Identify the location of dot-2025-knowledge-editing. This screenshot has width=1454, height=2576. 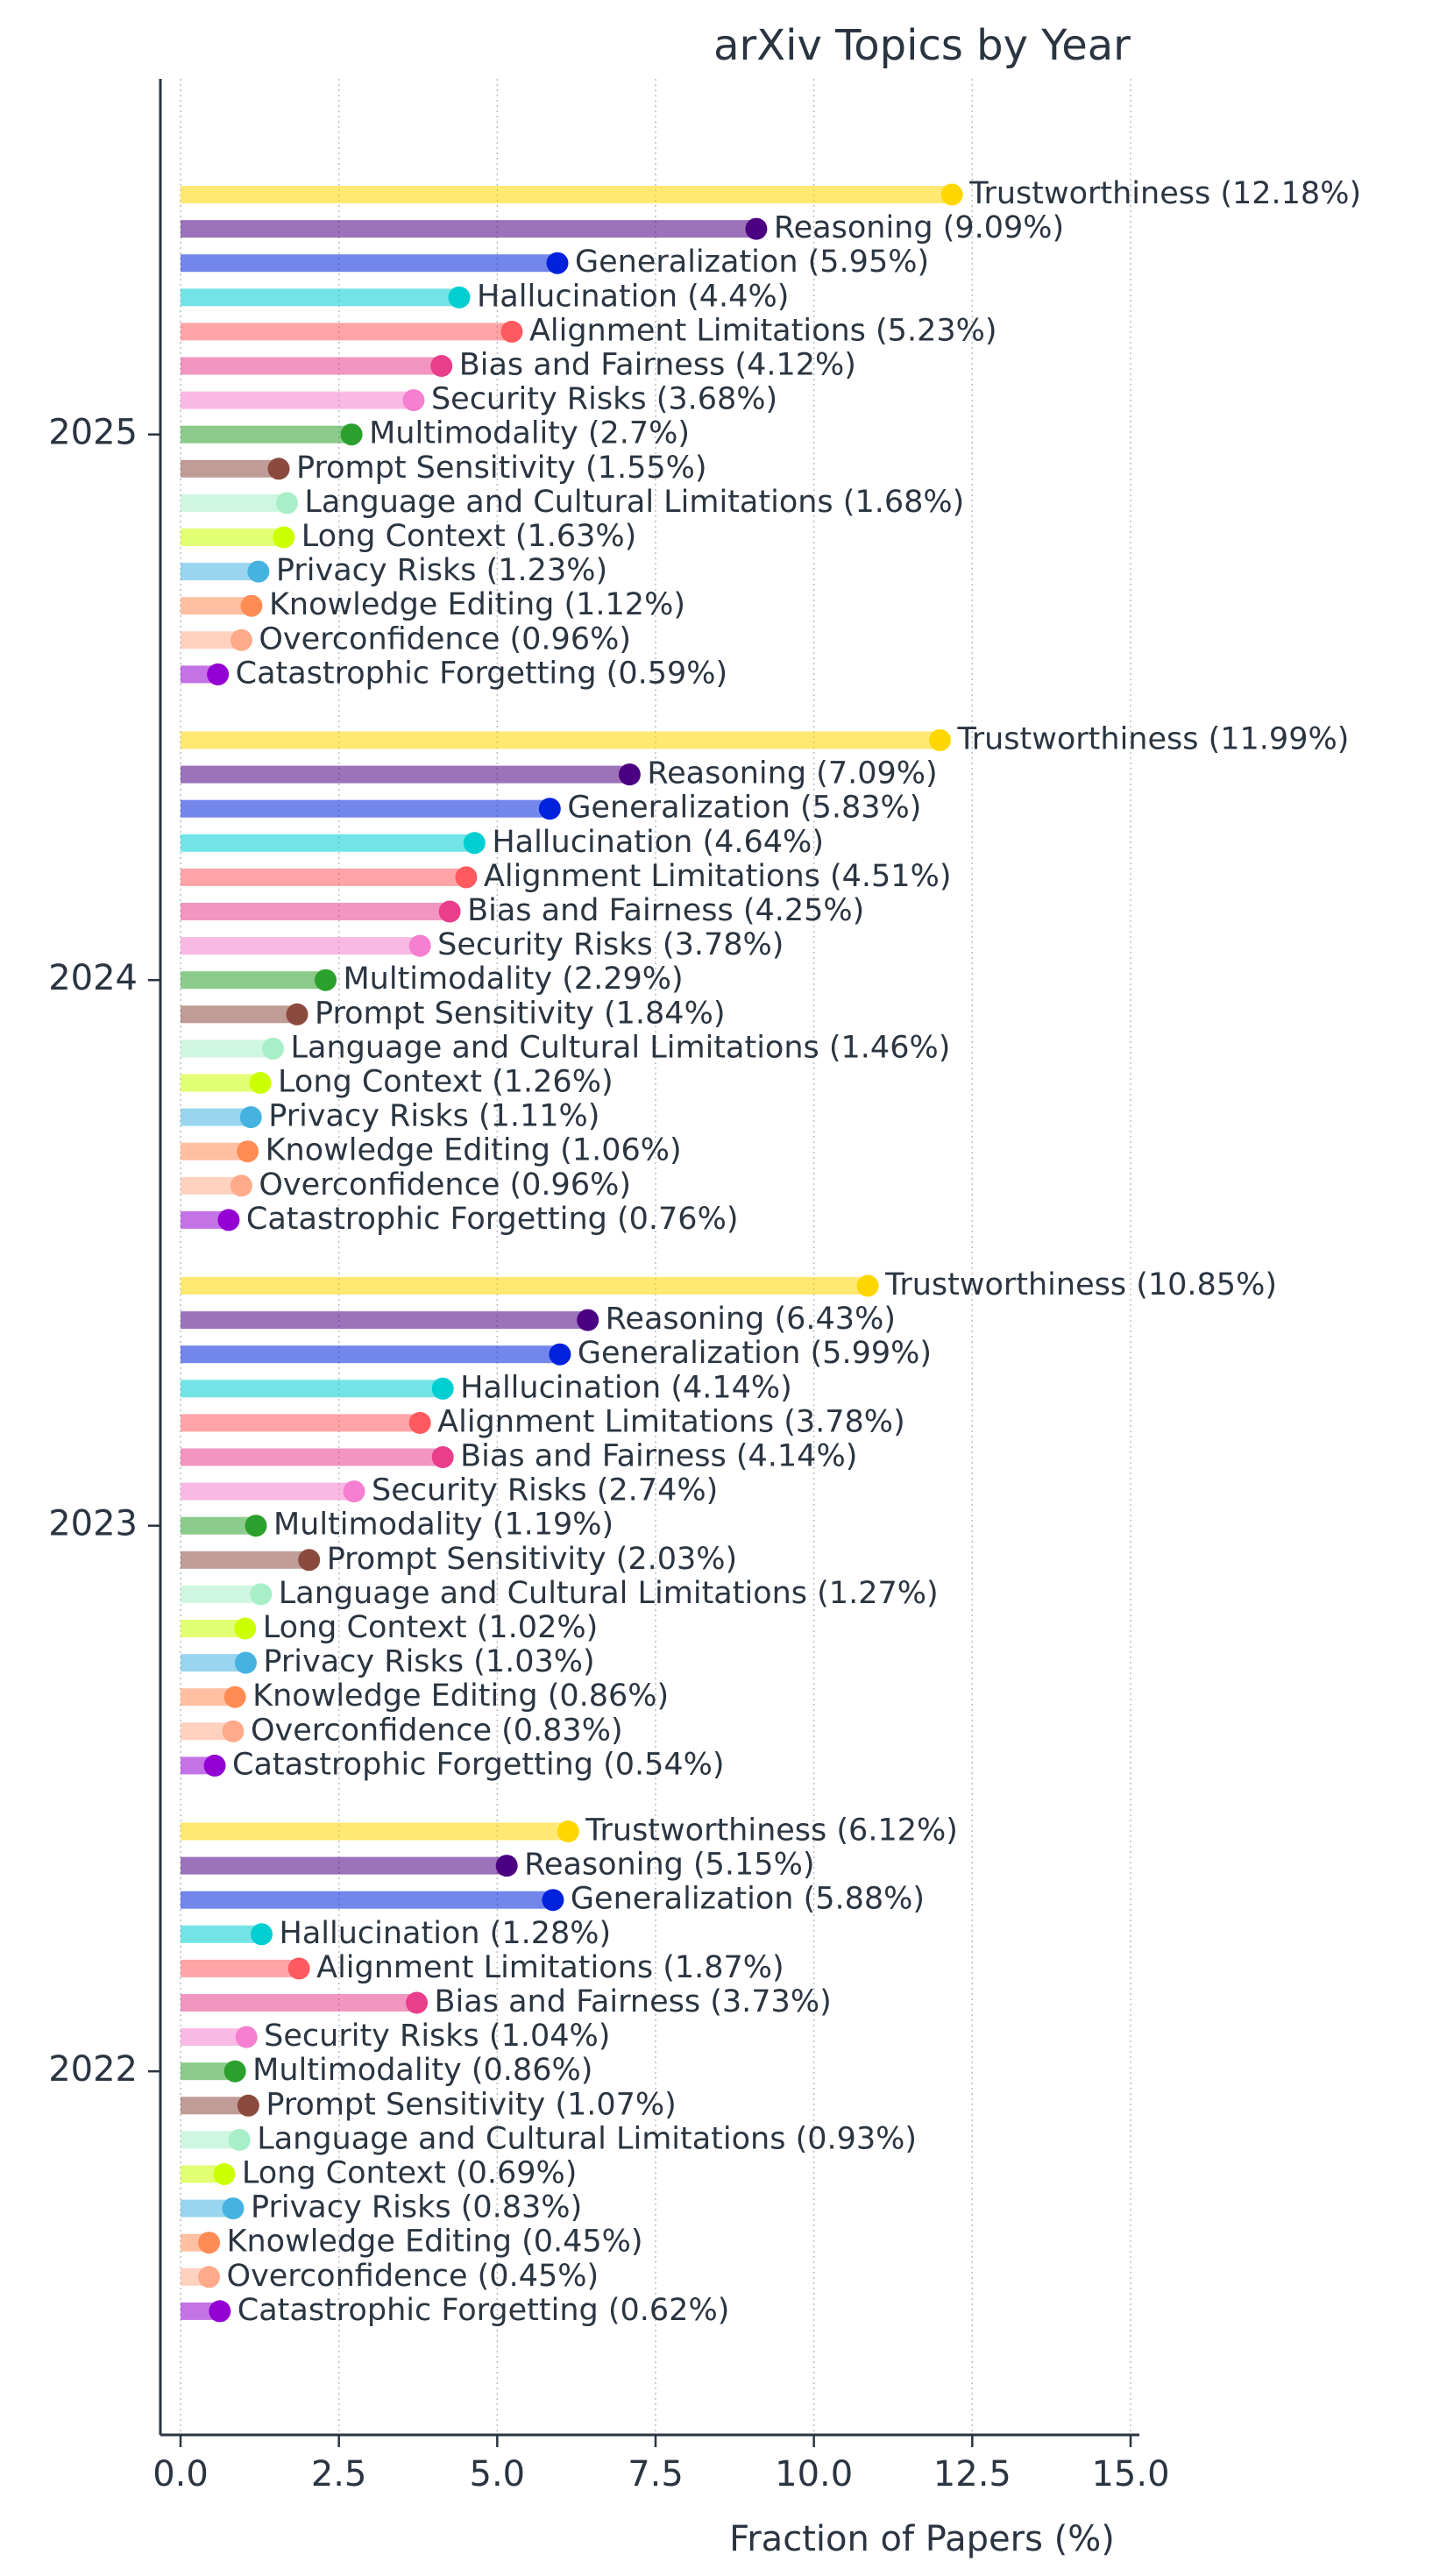
(252, 605).